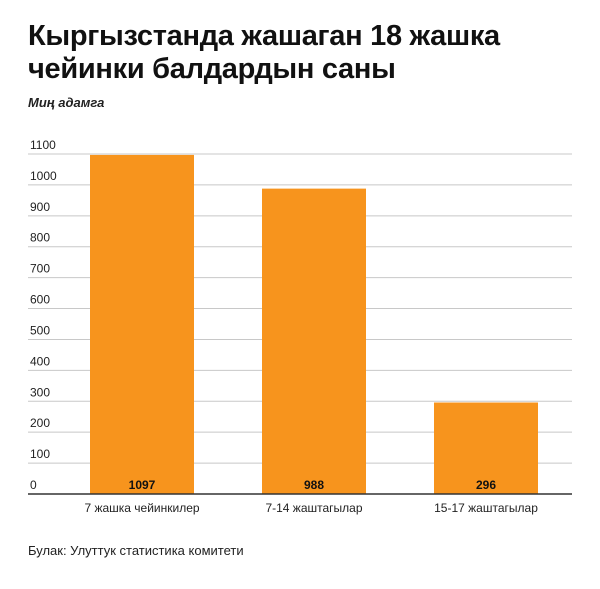  I want to click on source-note: Булак: Улуттук статистика комитети, so click(136, 550).